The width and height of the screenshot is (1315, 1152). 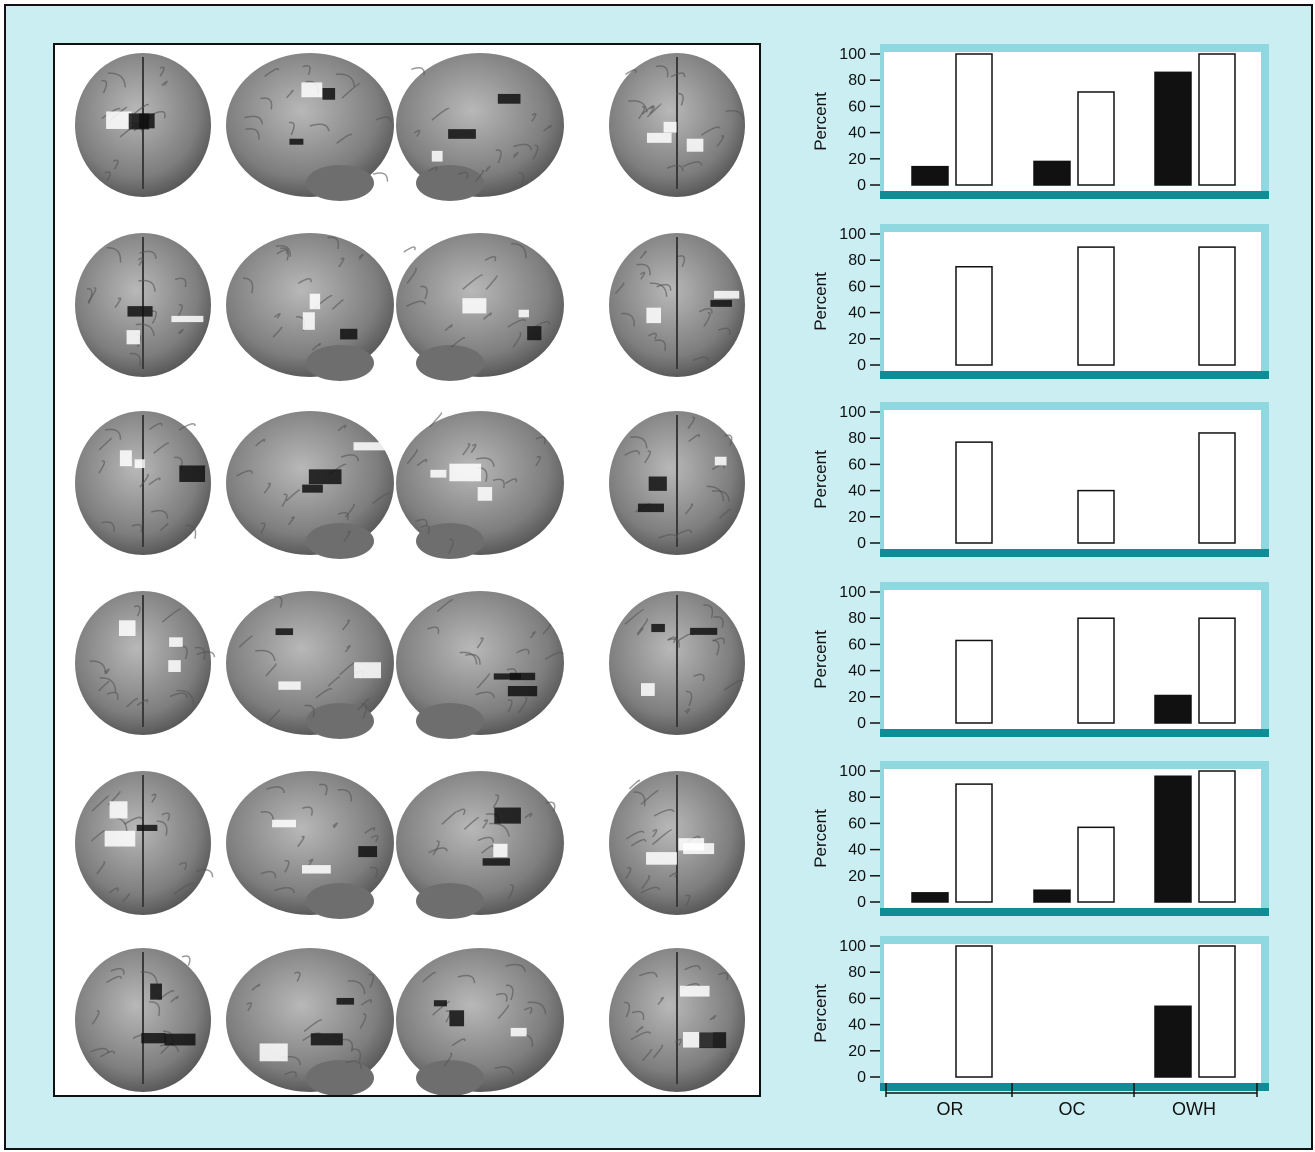 I want to click on x-axis: OR OC OWH, so click(x=1071, y=1101).